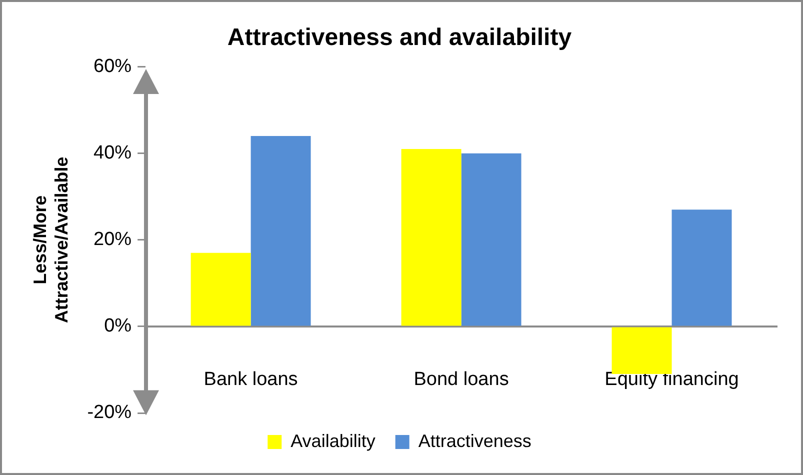 The image size is (803, 475). What do you see at coordinates (113, 239) in the screenshot?
I see `y-tick-label: 20%` at bounding box center [113, 239].